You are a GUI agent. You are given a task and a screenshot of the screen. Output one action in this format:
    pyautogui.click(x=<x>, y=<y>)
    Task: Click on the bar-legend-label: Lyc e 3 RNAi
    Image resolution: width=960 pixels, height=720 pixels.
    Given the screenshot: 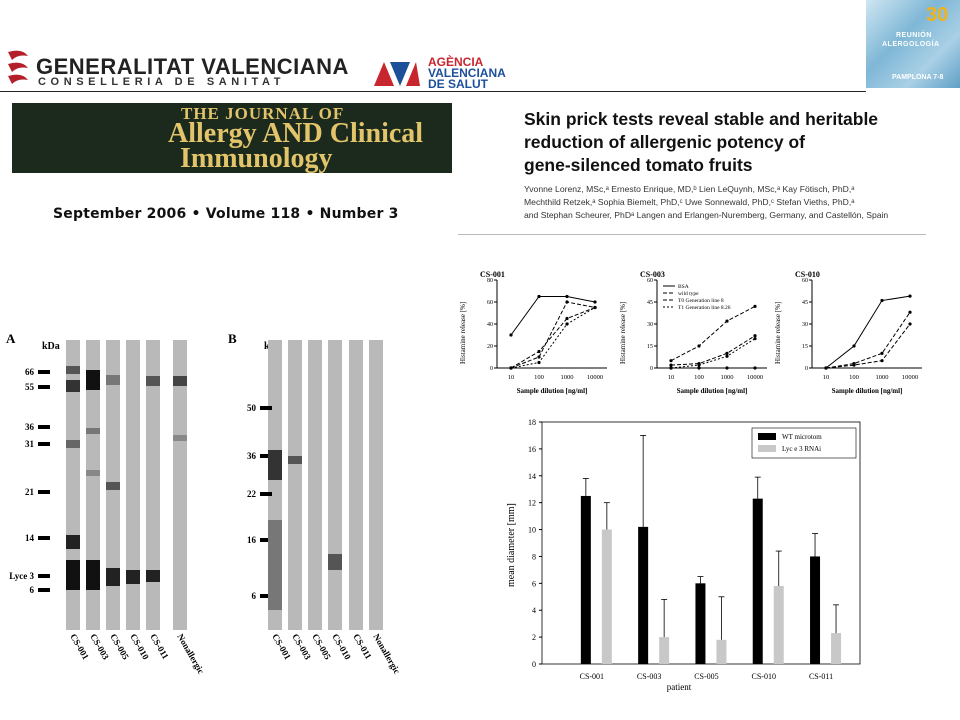 What is the action you would take?
    pyautogui.click(x=801, y=449)
    